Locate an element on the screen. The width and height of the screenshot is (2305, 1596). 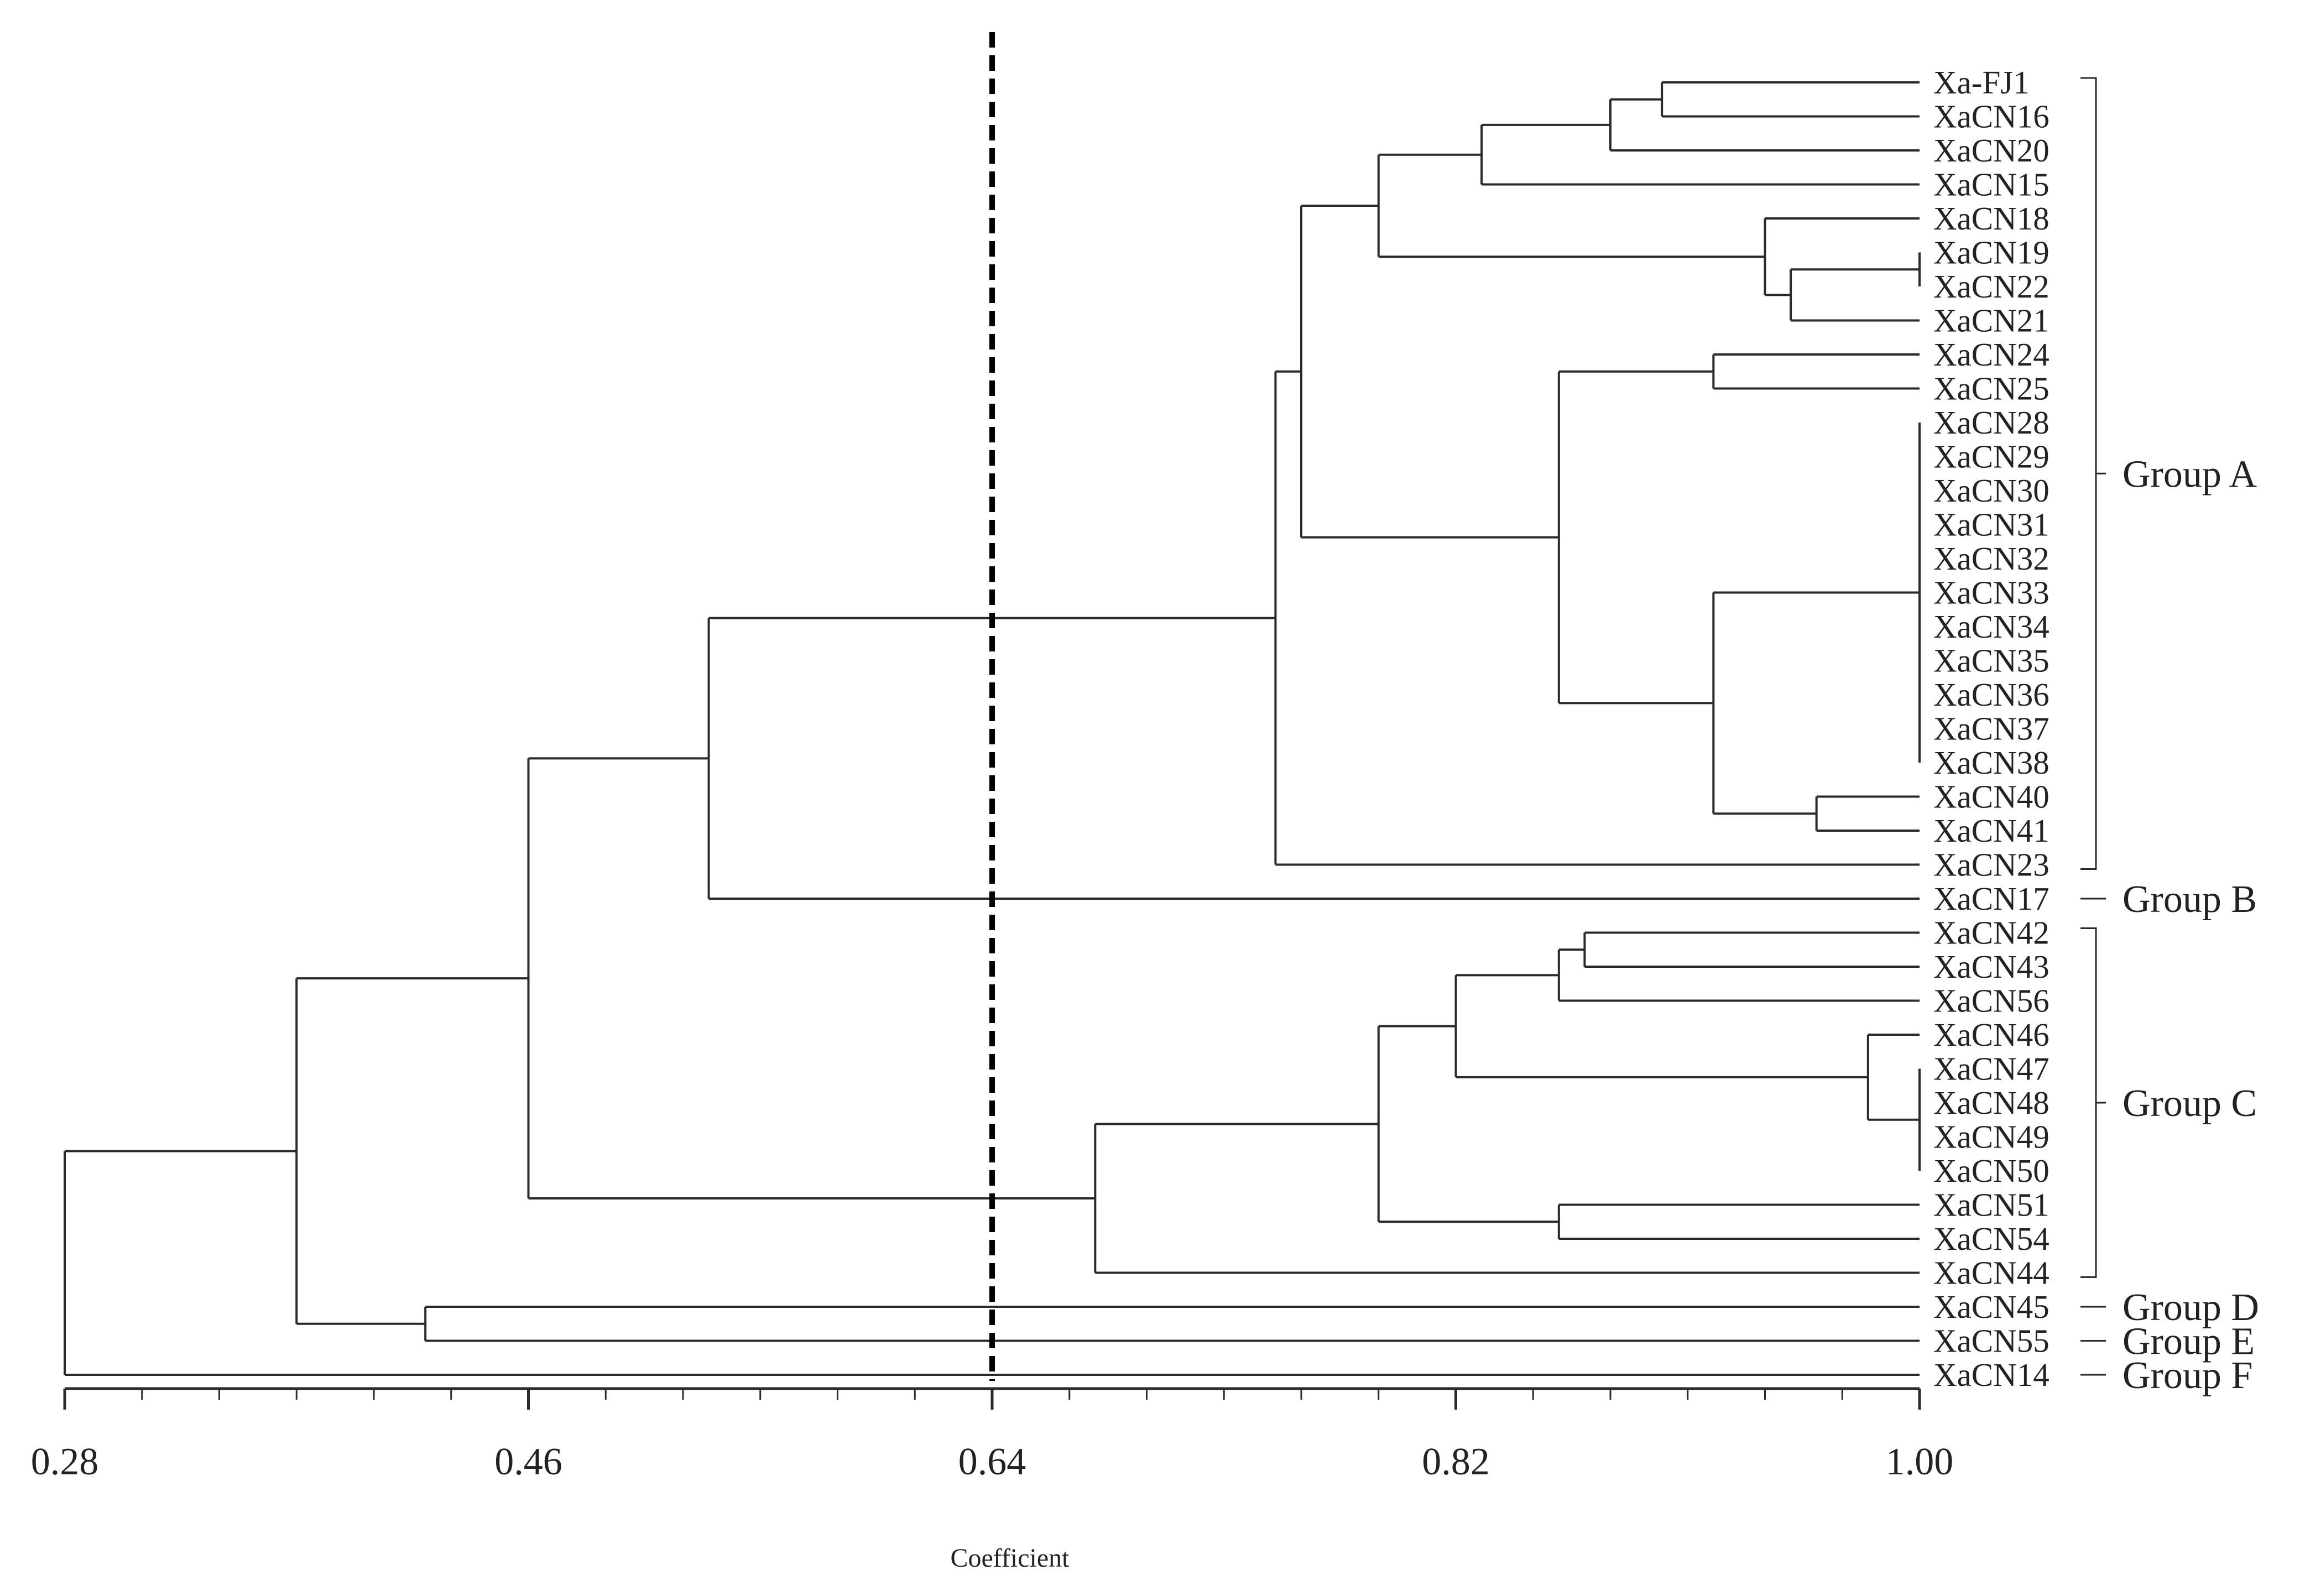
leaf-label: XaCN28 is located at coordinates (1991, 422).